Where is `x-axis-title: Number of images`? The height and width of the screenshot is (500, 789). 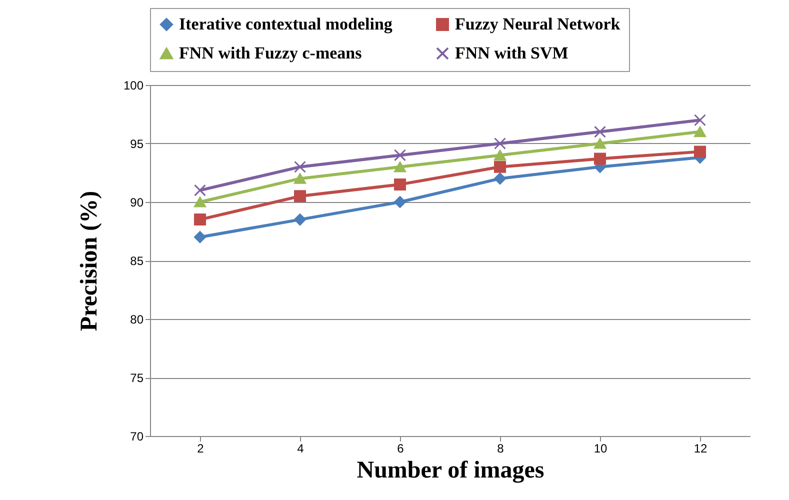
x-axis-title: Number of images is located at coordinates (450, 471).